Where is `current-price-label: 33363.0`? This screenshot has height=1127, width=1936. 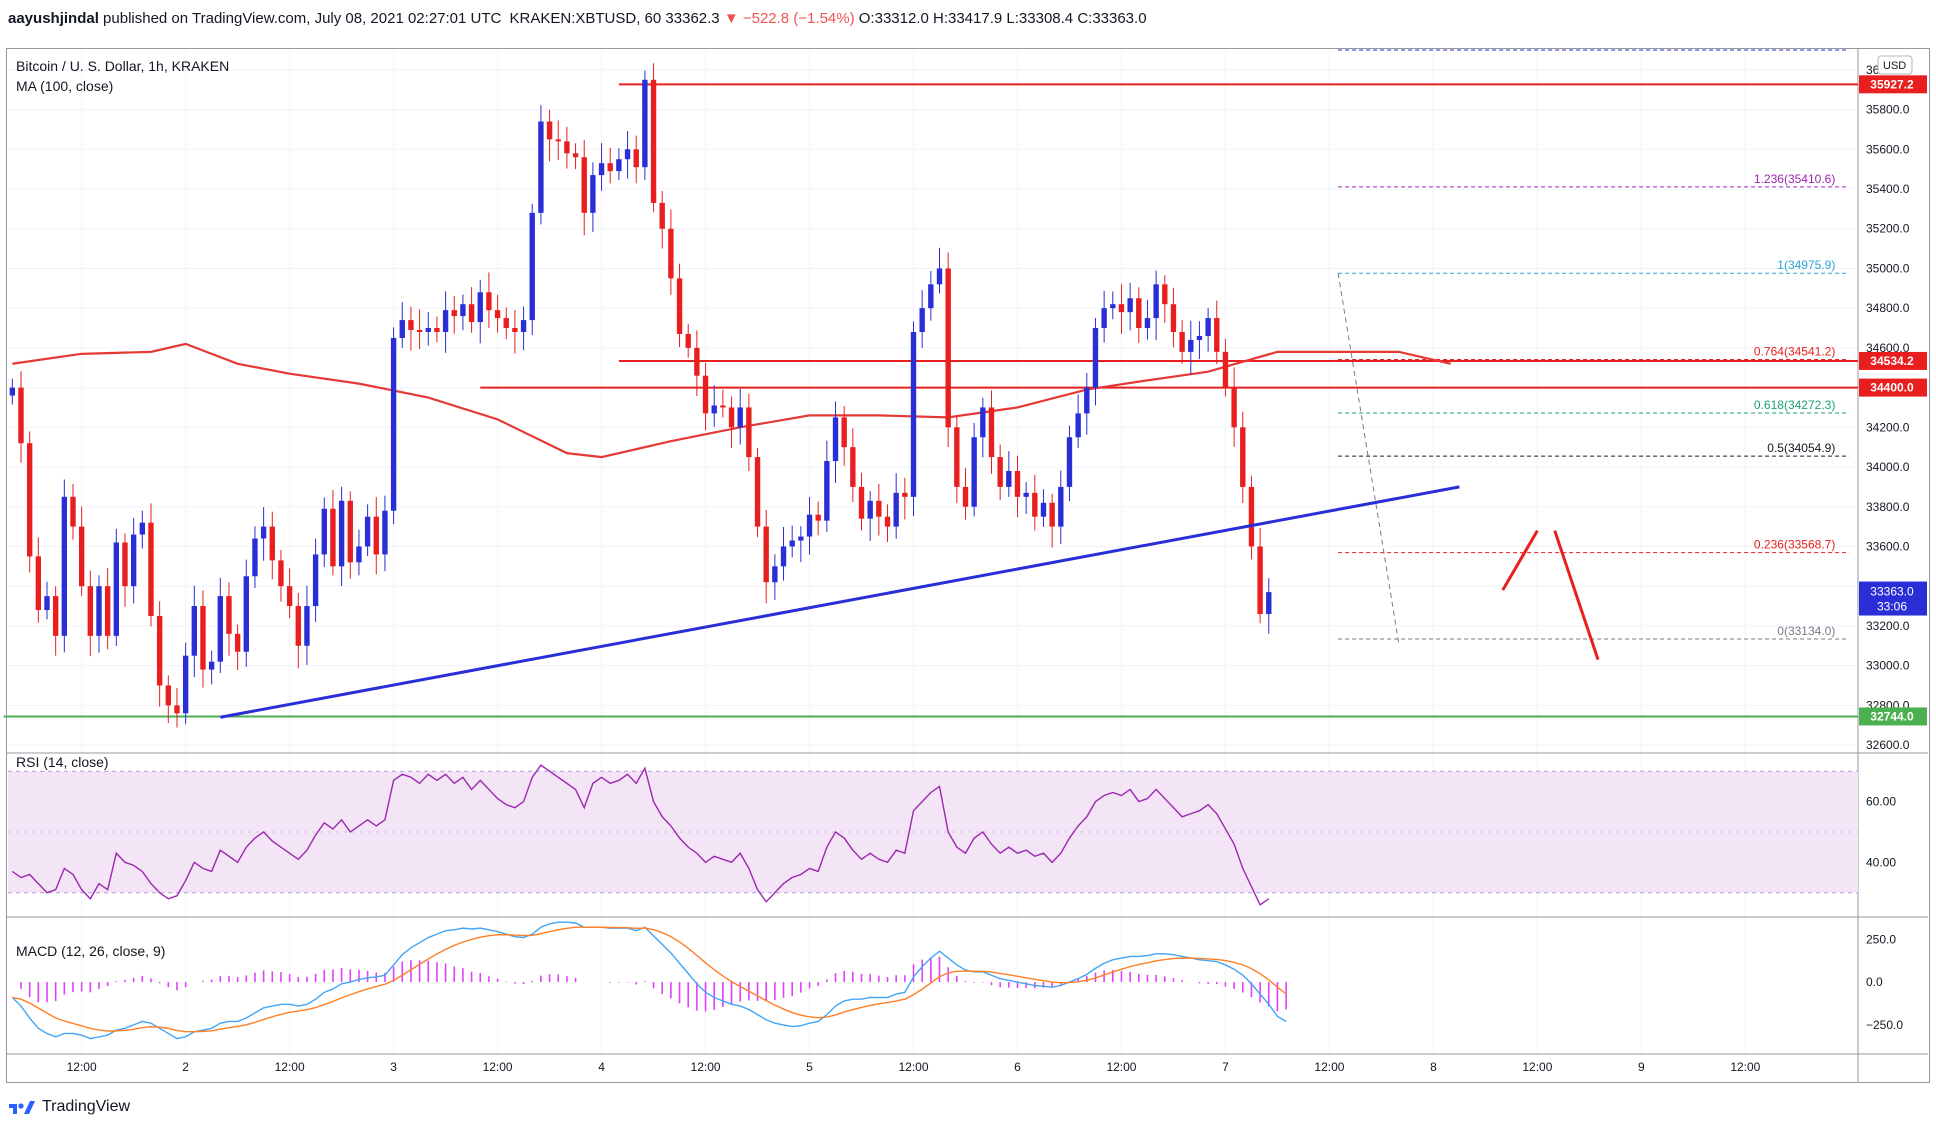 current-price-label: 33363.0 is located at coordinates (1892, 592).